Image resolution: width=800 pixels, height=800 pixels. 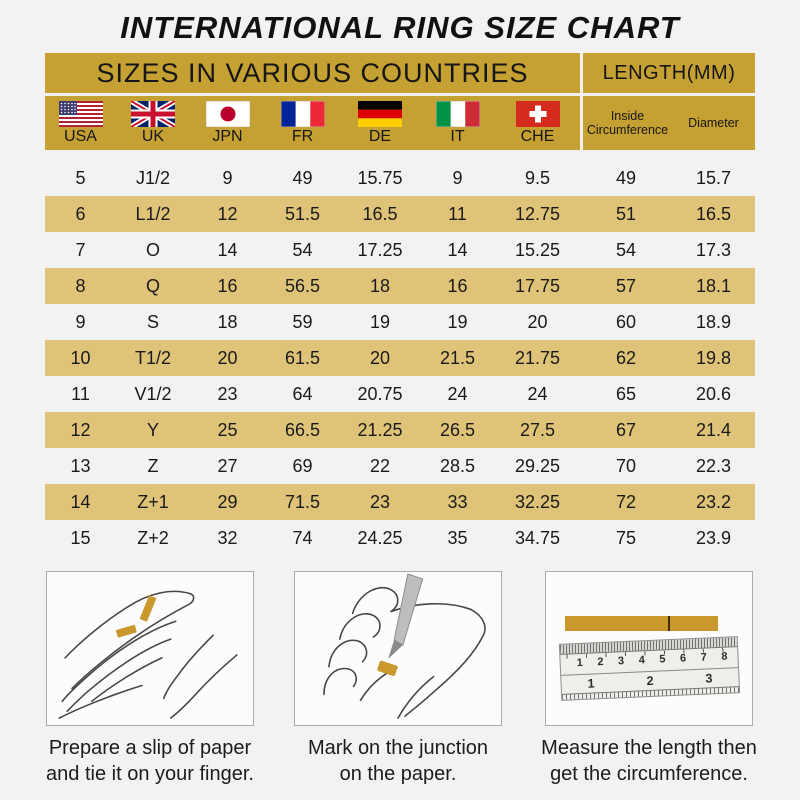 I want to click on country-label: UK, so click(x=153, y=136).